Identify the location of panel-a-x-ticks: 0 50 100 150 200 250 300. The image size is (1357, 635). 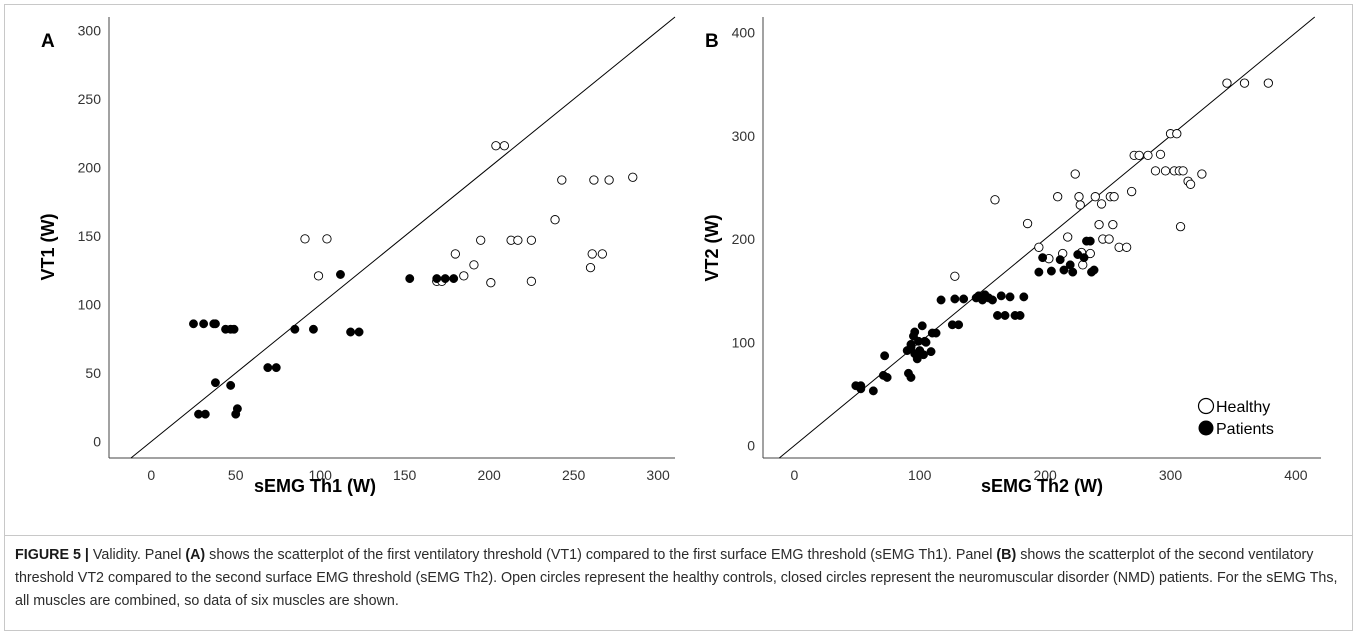
(408, 475).